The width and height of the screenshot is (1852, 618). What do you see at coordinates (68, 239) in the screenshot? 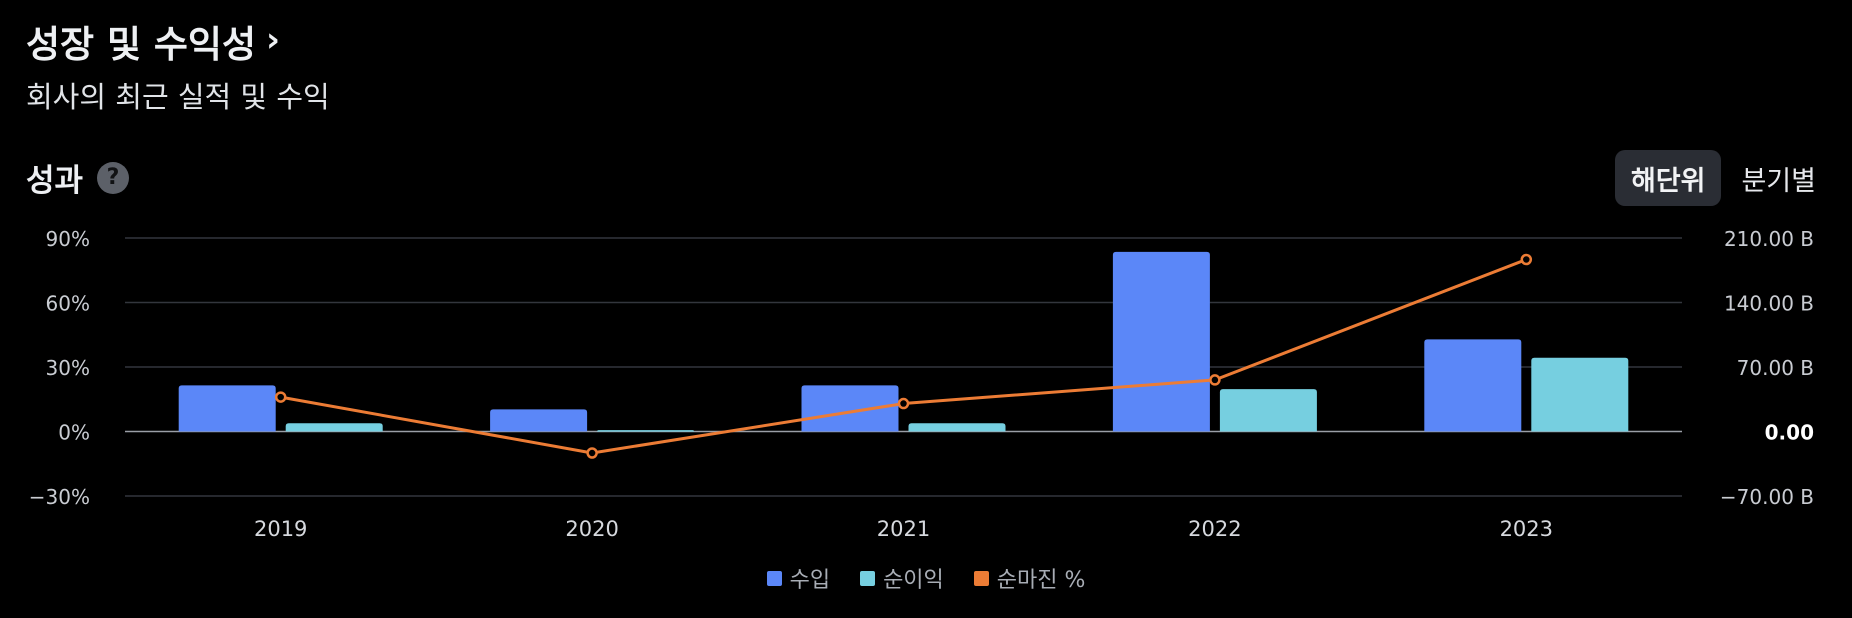
I see `left-tick-label: 90%` at bounding box center [68, 239].